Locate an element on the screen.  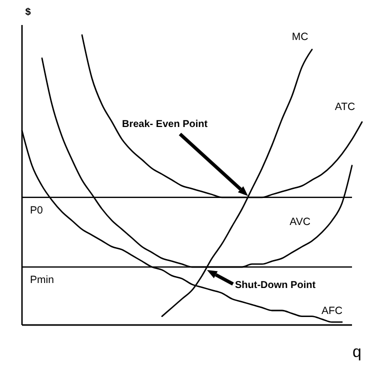
x-axis-title: q is located at coordinates (357, 352).